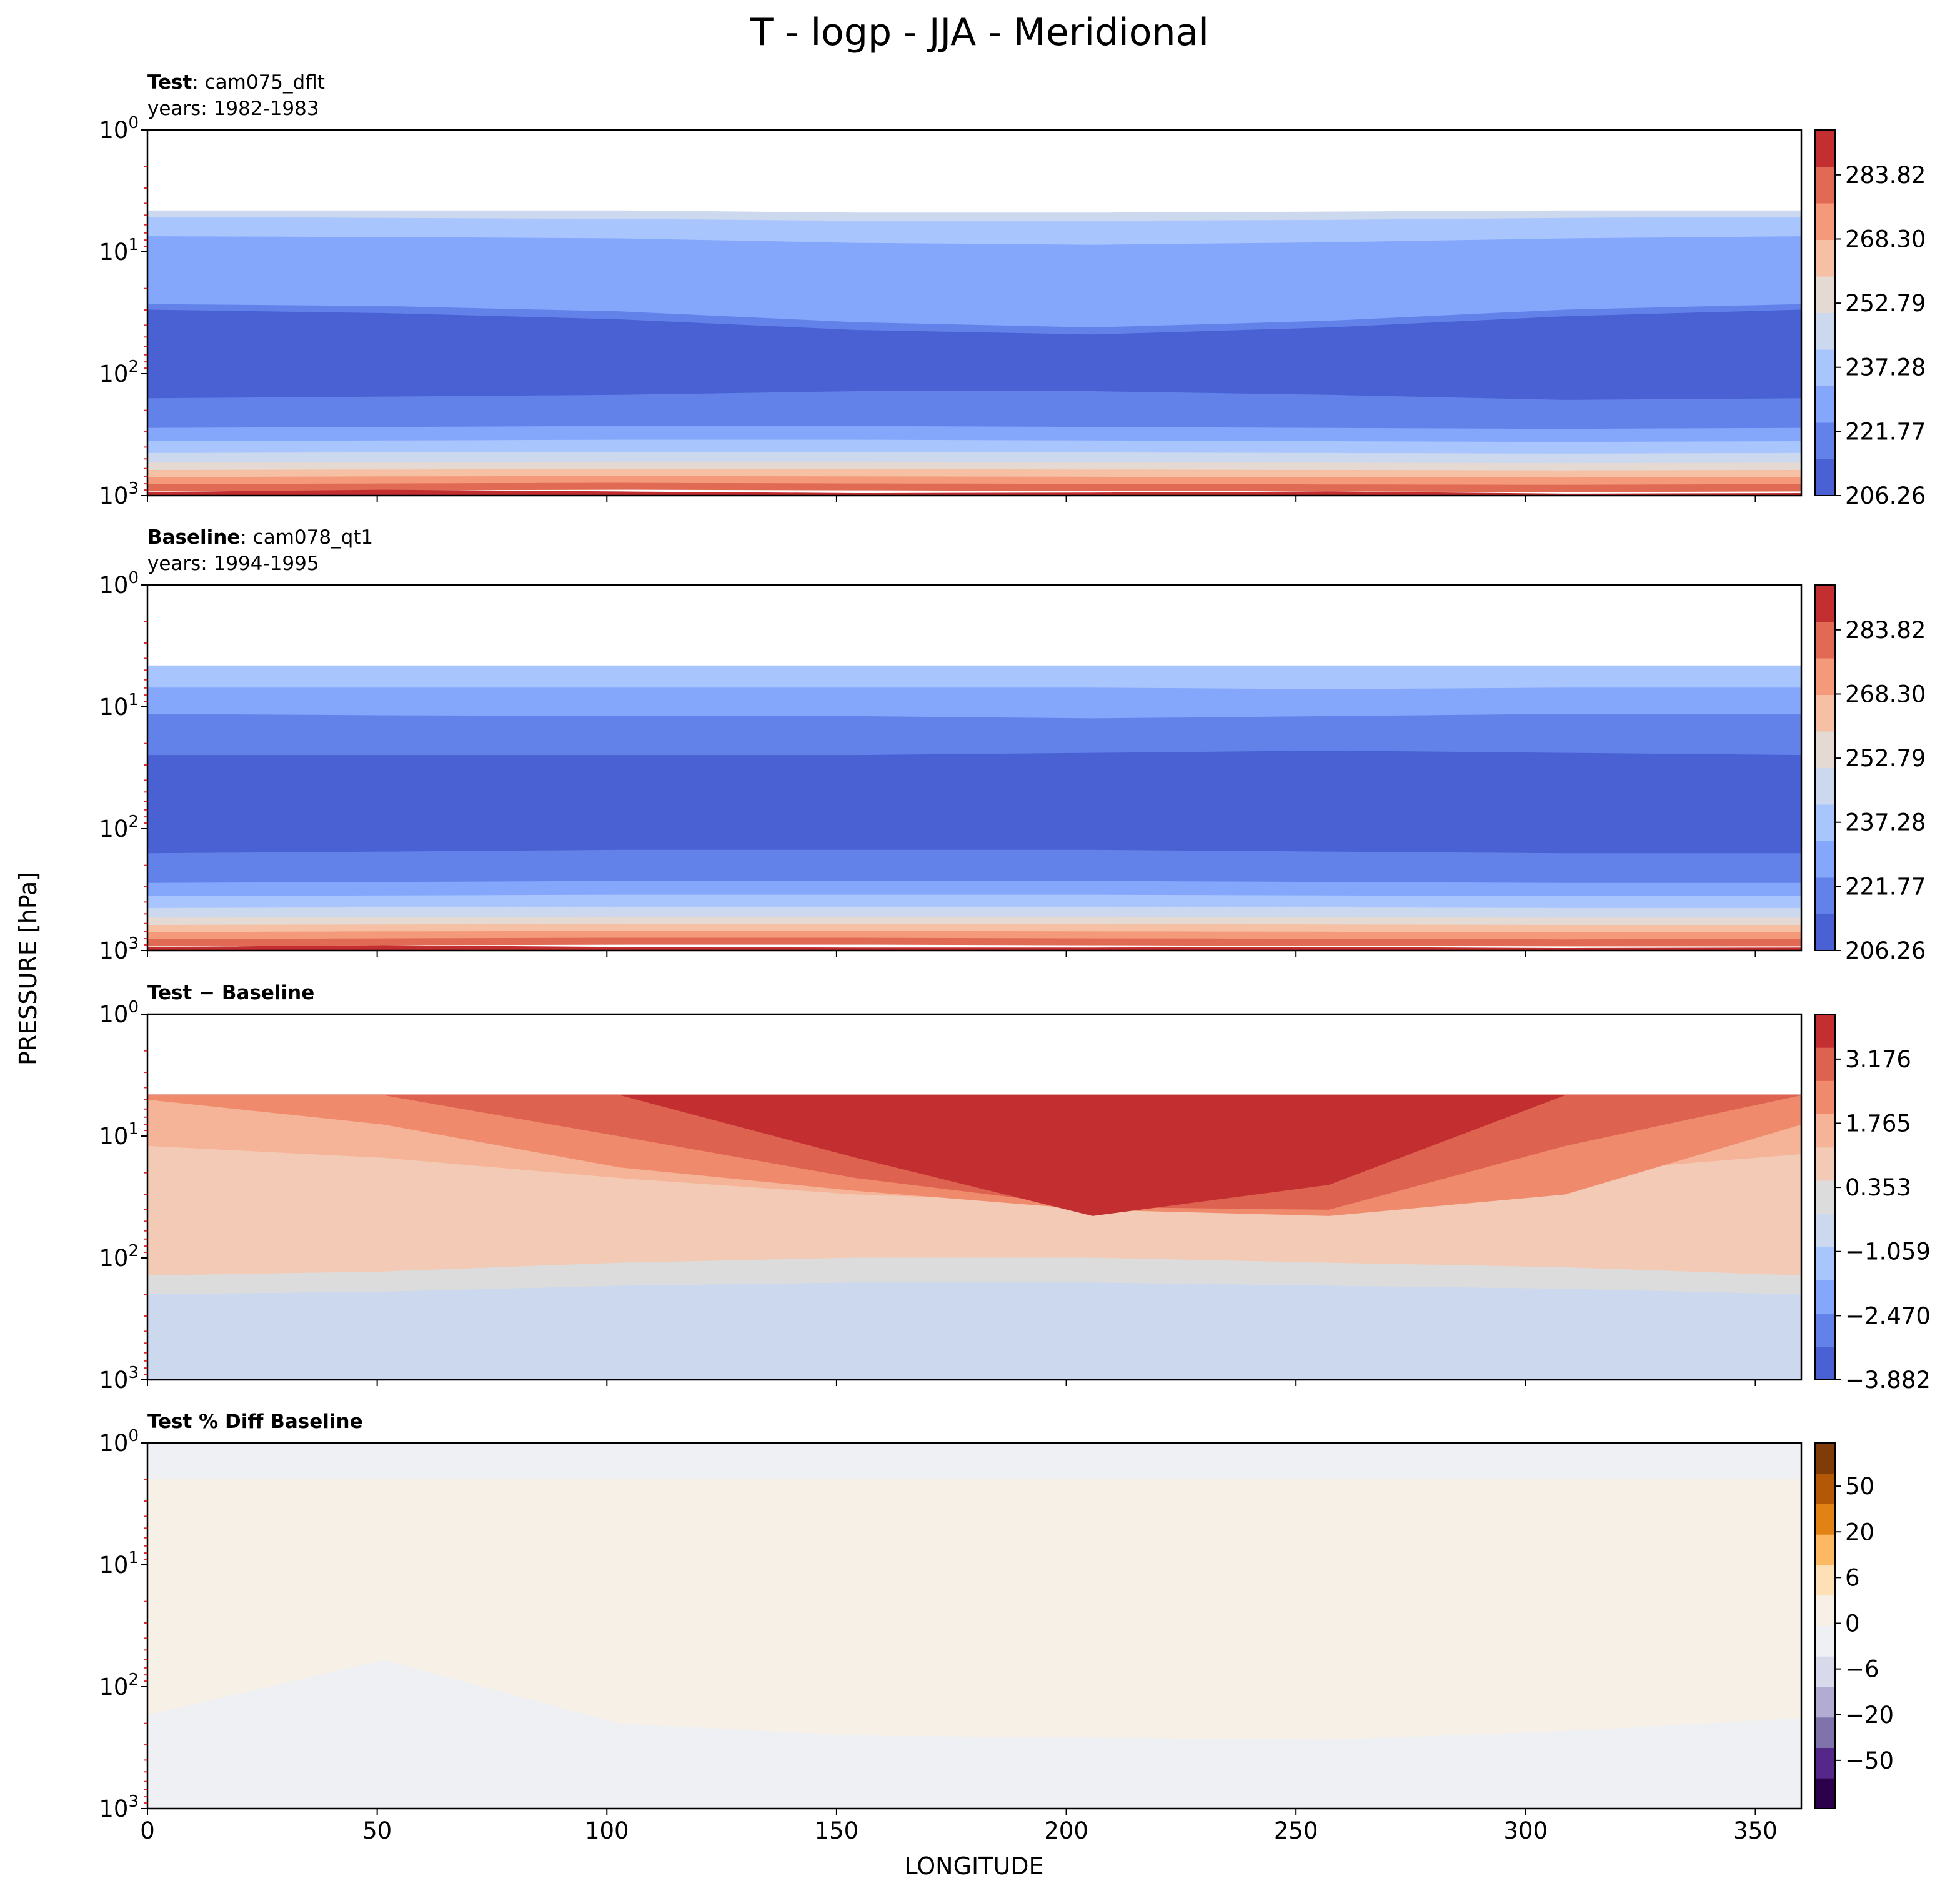 Image resolution: width=1960 pixels, height=1896 pixels. What do you see at coordinates (1888, 1316) in the screenshot?
I see `colorbar-tick-label: −2.470` at bounding box center [1888, 1316].